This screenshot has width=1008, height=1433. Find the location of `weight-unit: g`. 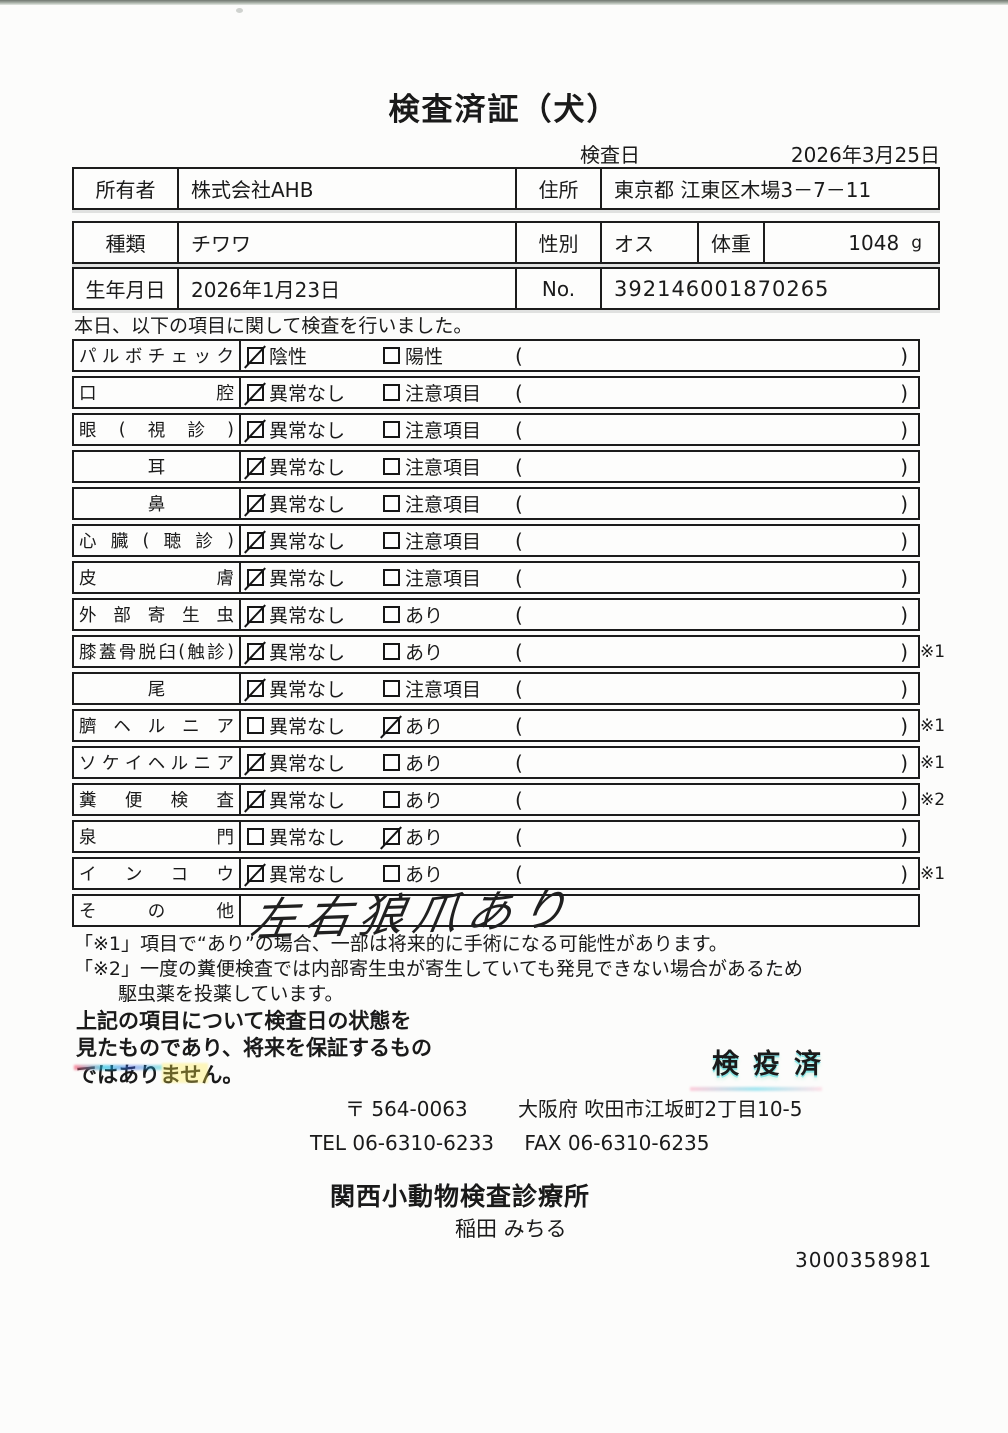

weight-unit: g is located at coordinates (916, 242).